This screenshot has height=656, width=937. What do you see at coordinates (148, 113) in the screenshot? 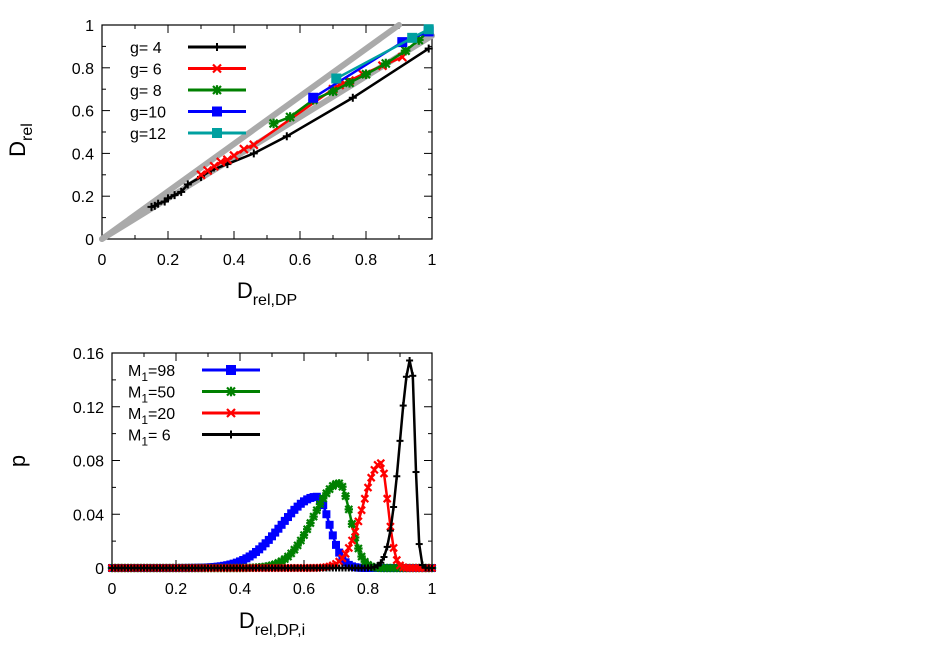
I see `legend-label: g=10` at bounding box center [148, 113].